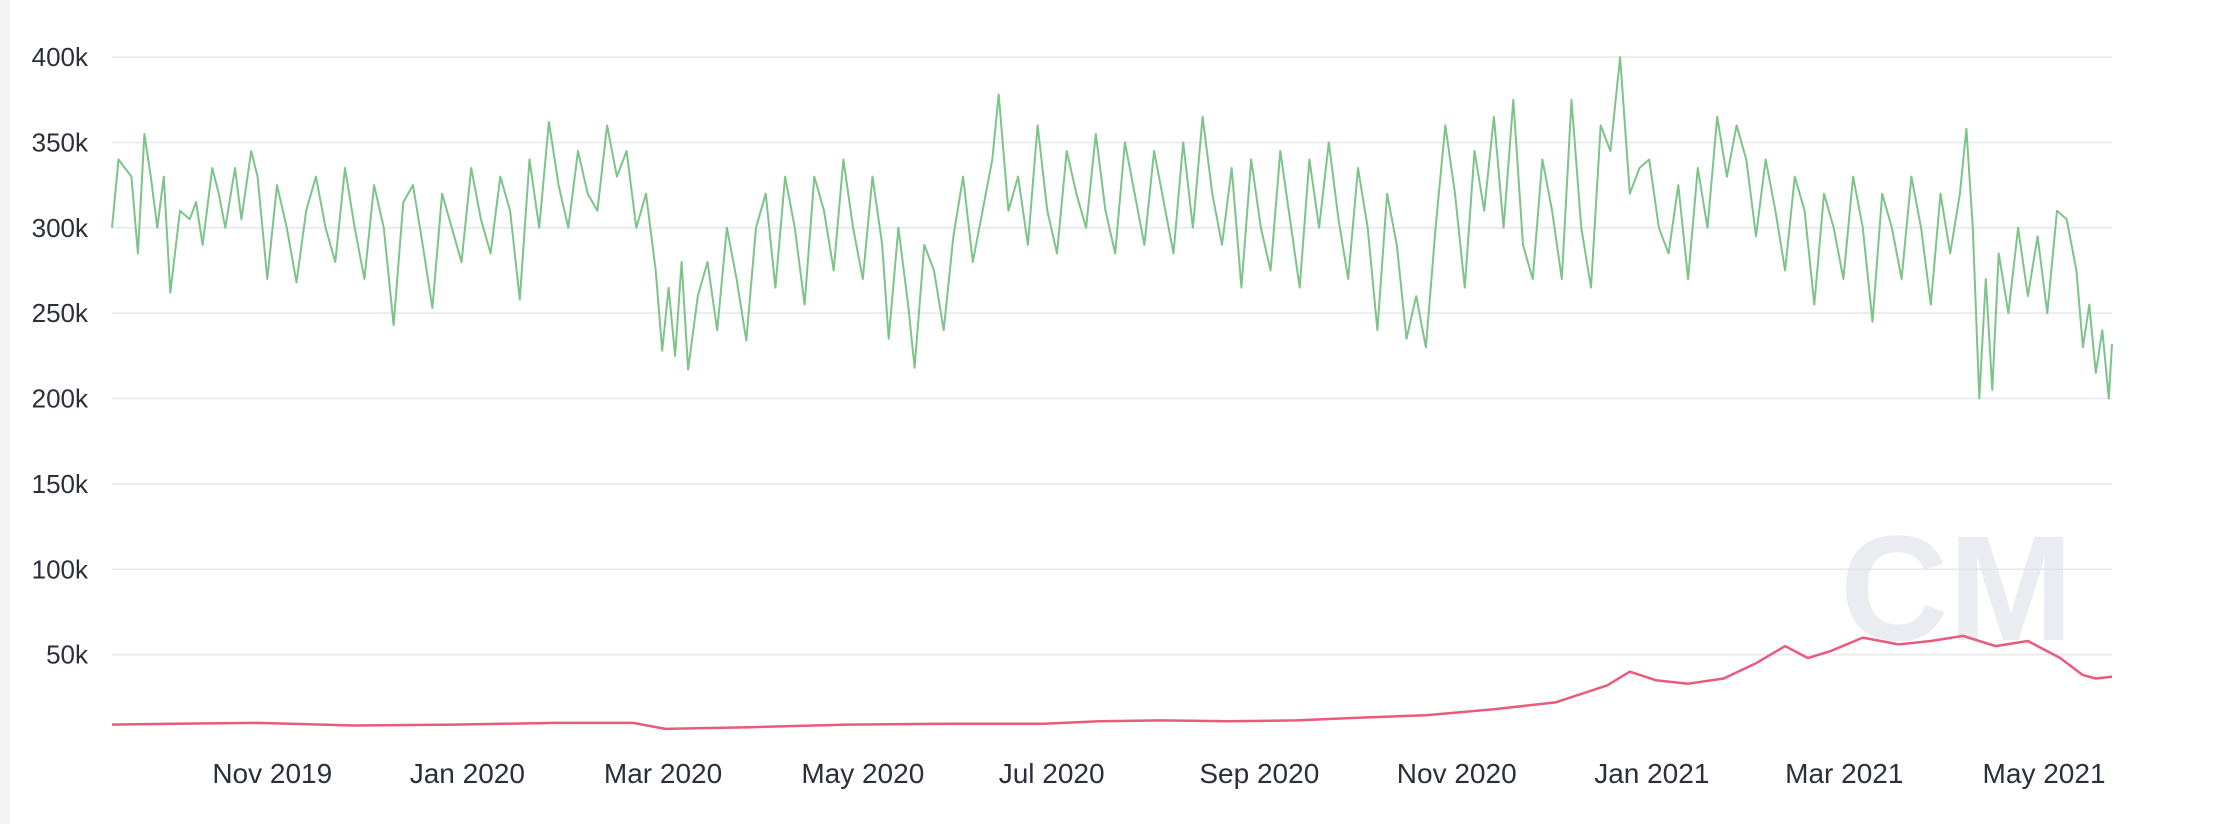 Image resolution: width=2236 pixels, height=824 pixels. I want to click on y-tick-label: 250k, so click(60, 313).